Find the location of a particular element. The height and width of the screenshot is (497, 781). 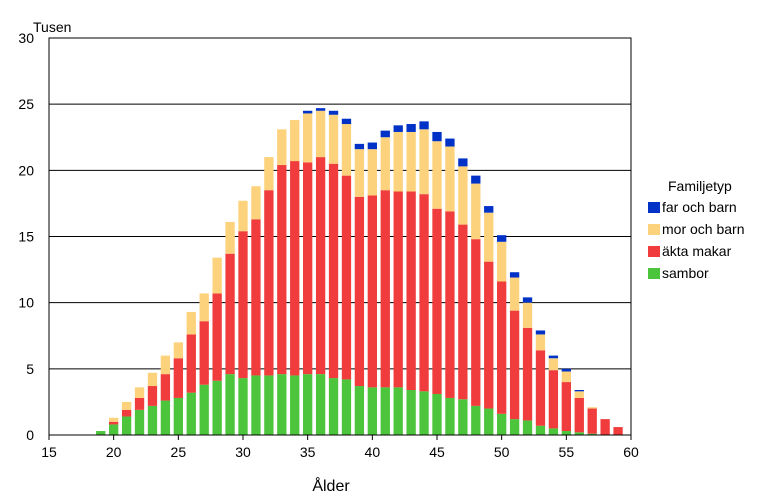

x-tick-label: 30 is located at coordinates (243, 452).